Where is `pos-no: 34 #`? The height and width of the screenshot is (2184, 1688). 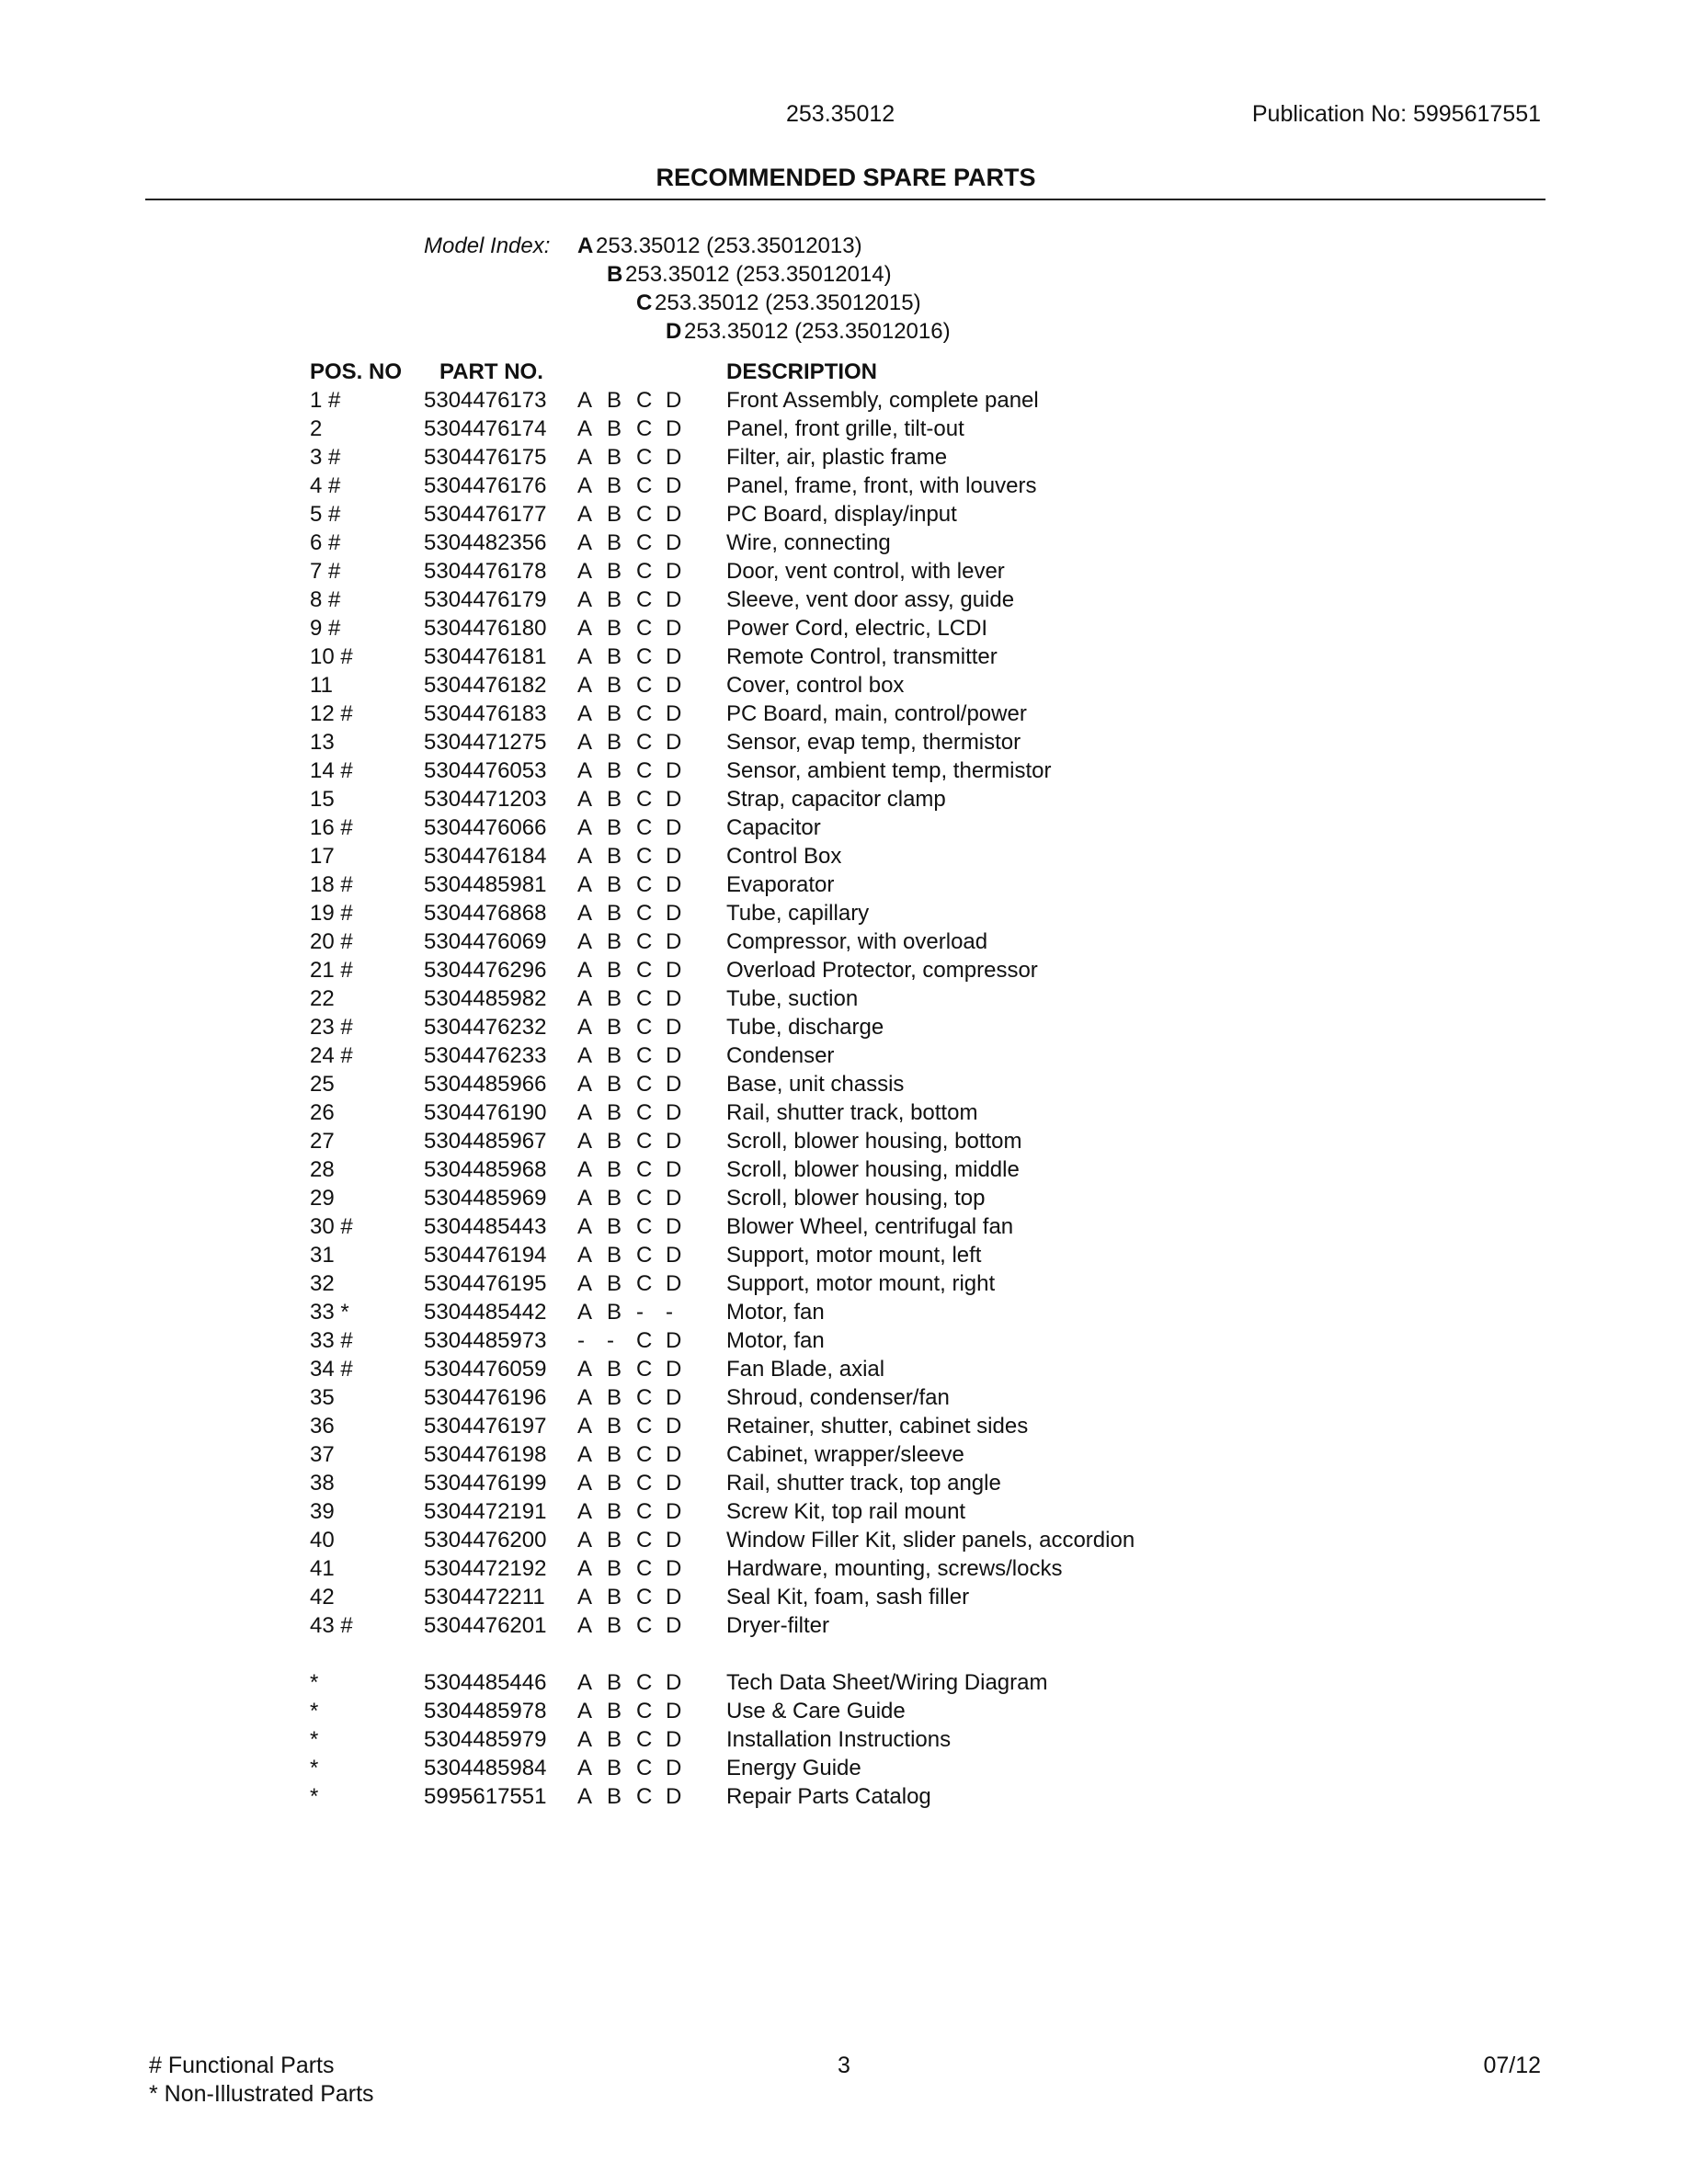
pos-no: 34 # is located at coordinates (331, 1369).